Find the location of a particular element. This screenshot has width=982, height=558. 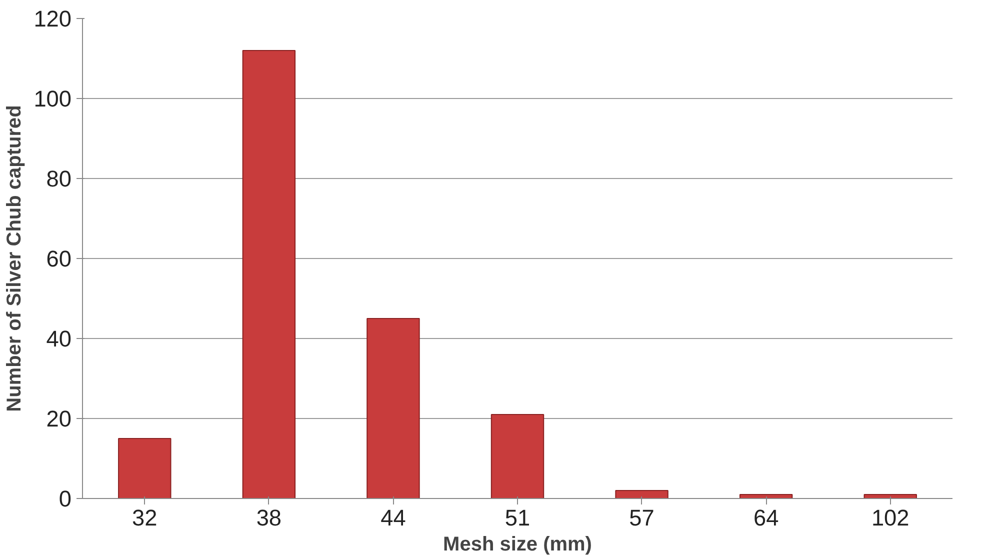

y-tick-label: 120 is located at coordinates (53, 19).